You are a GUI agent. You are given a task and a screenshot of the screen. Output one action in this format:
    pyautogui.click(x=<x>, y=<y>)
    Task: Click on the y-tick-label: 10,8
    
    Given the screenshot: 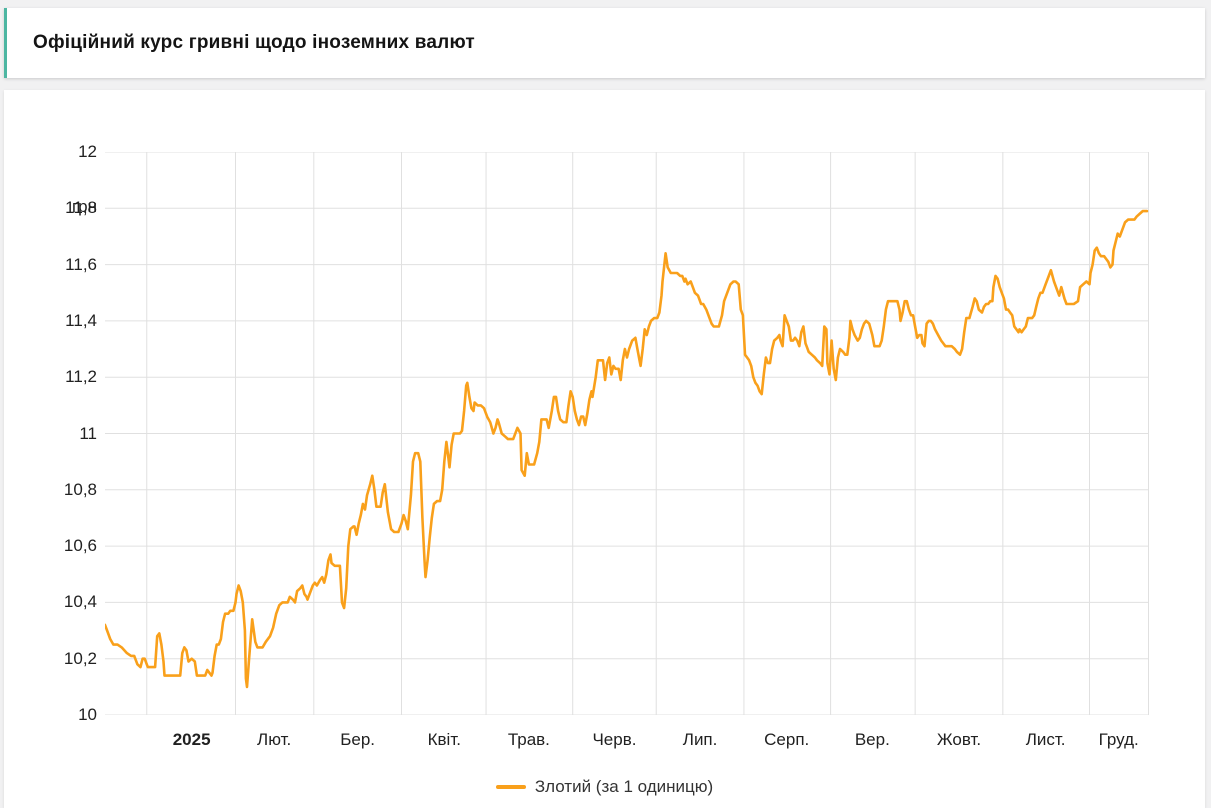 What is the action you would take?
    pyautogui.click(x=80, y=489)
    